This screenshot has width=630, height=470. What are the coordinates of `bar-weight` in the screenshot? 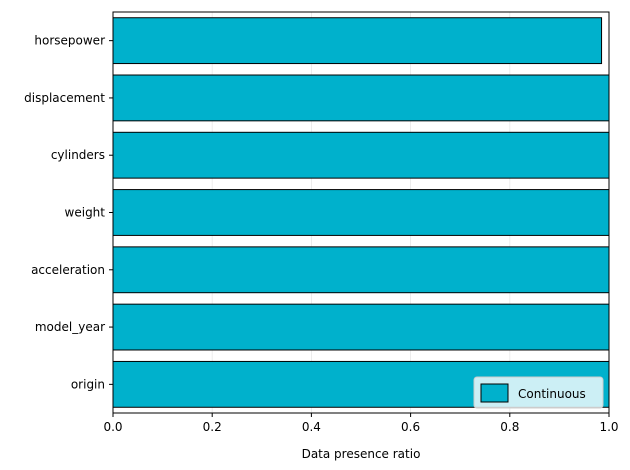 It's located at (361, 212).